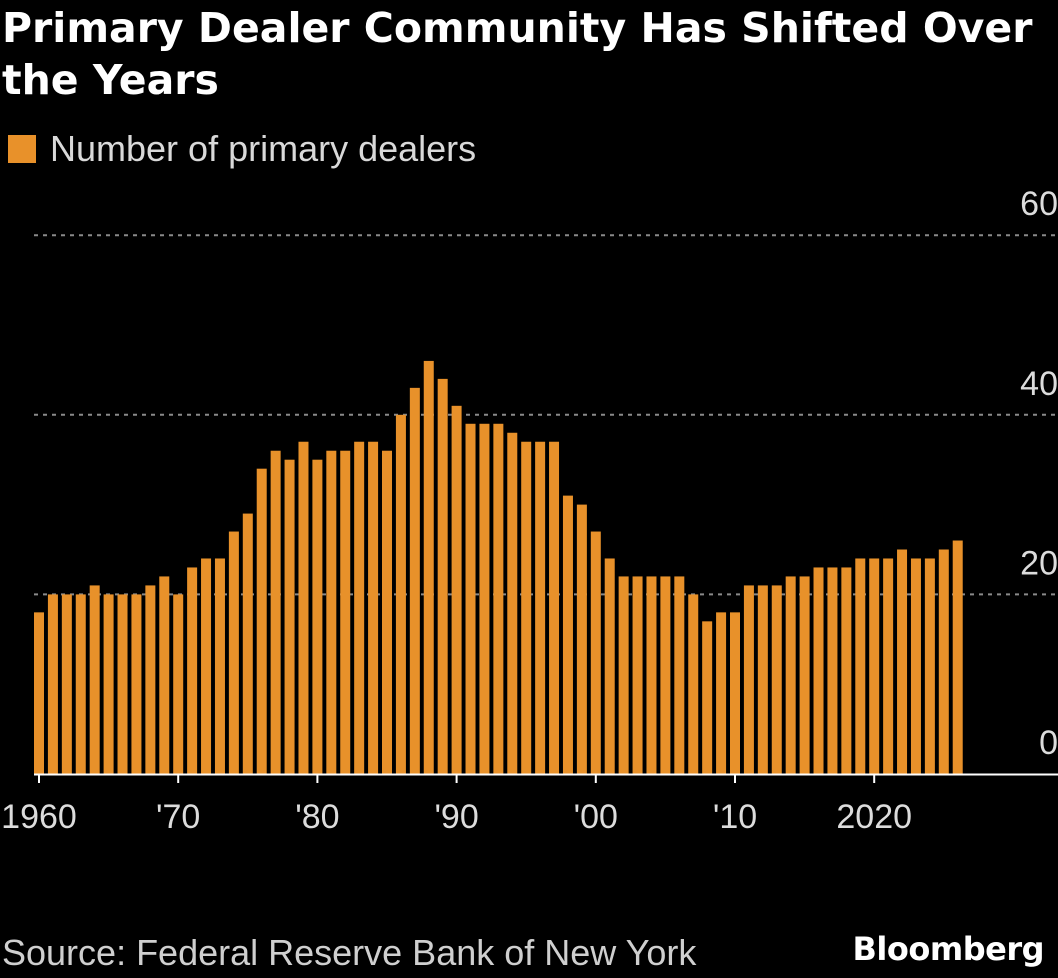  What do you see at coordinates (233, 652) in the screenshot?
I see `bar-1974` at bounding box center [233, 652].